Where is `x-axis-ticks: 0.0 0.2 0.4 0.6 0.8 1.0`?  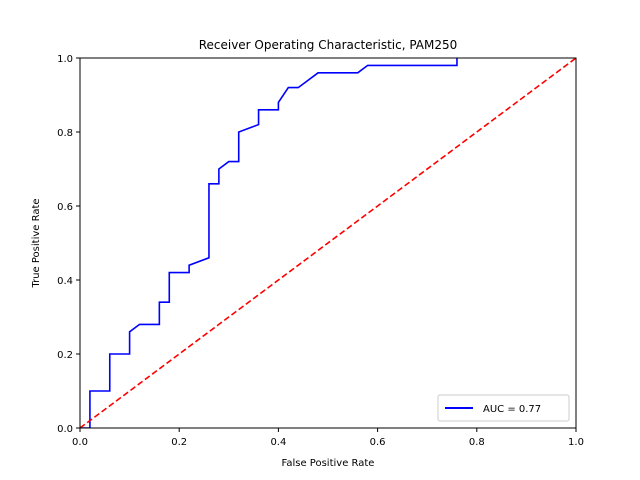 x-axis-ticks: 0.0 0.2 0.4 0.6 0.8 1.0 is located at coordinates (328, 438).